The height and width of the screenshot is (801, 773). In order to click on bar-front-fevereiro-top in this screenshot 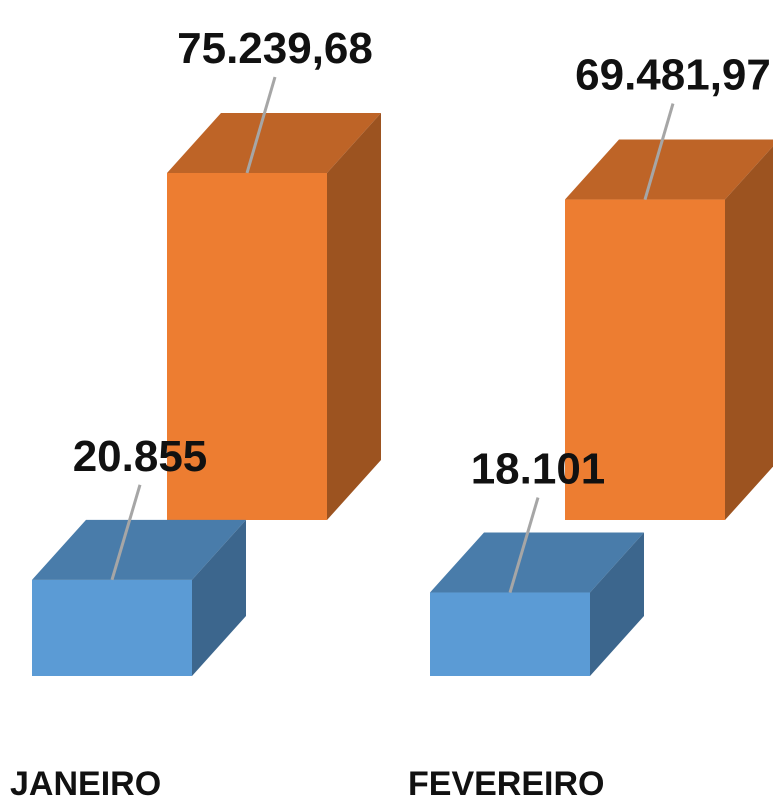, I will do `click(537, 562)`.